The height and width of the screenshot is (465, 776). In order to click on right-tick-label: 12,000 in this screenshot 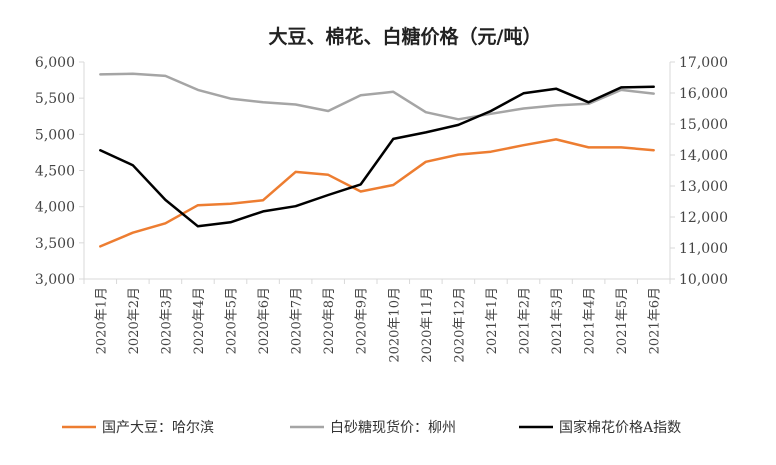, I will do `click(703, 218)`.